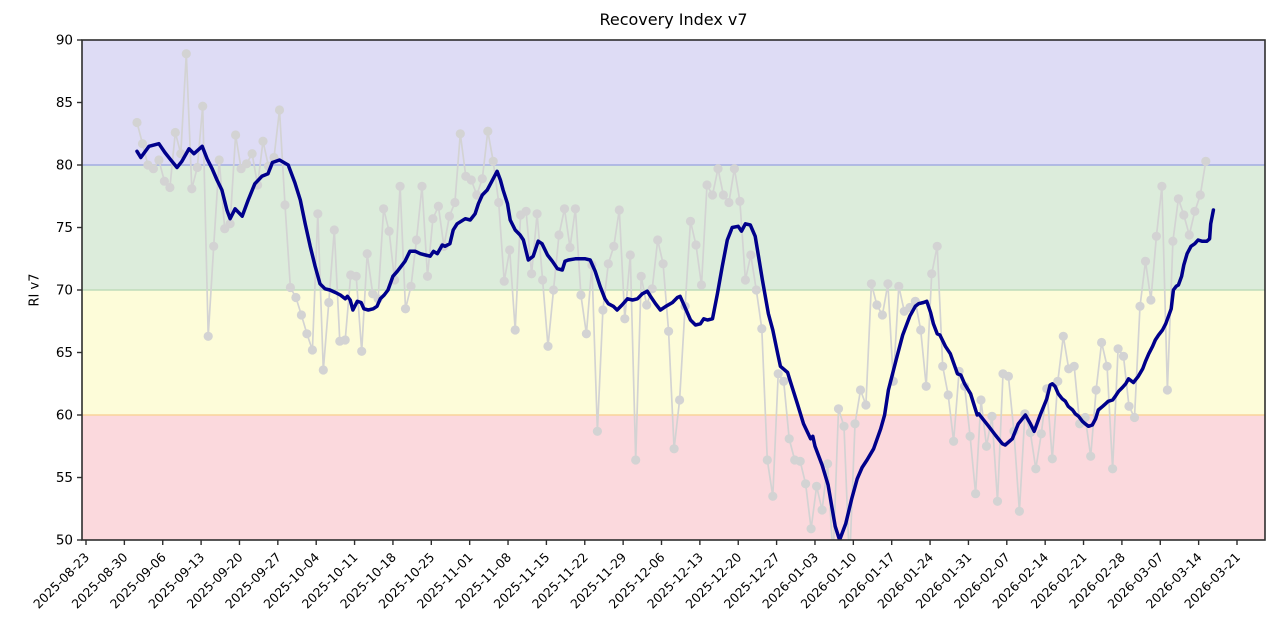 Image resolution: width=1280 pixels, height=640 pixels. What do you see at coordinates (64, 541) in the screenshot?
I see `y-tick-label: 50` at bounding box center [64, 541].